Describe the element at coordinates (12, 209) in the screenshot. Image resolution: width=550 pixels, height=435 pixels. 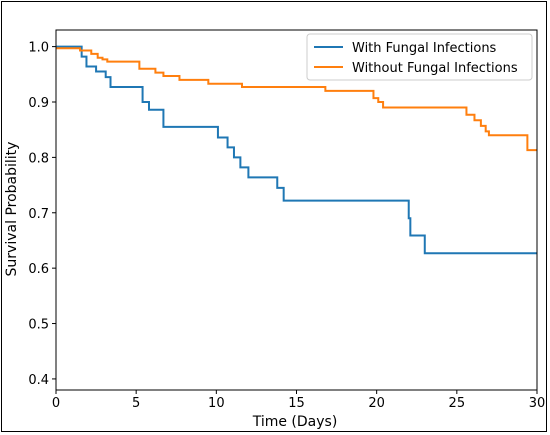
I see `y-axis-label: Survival Probability` at that location.